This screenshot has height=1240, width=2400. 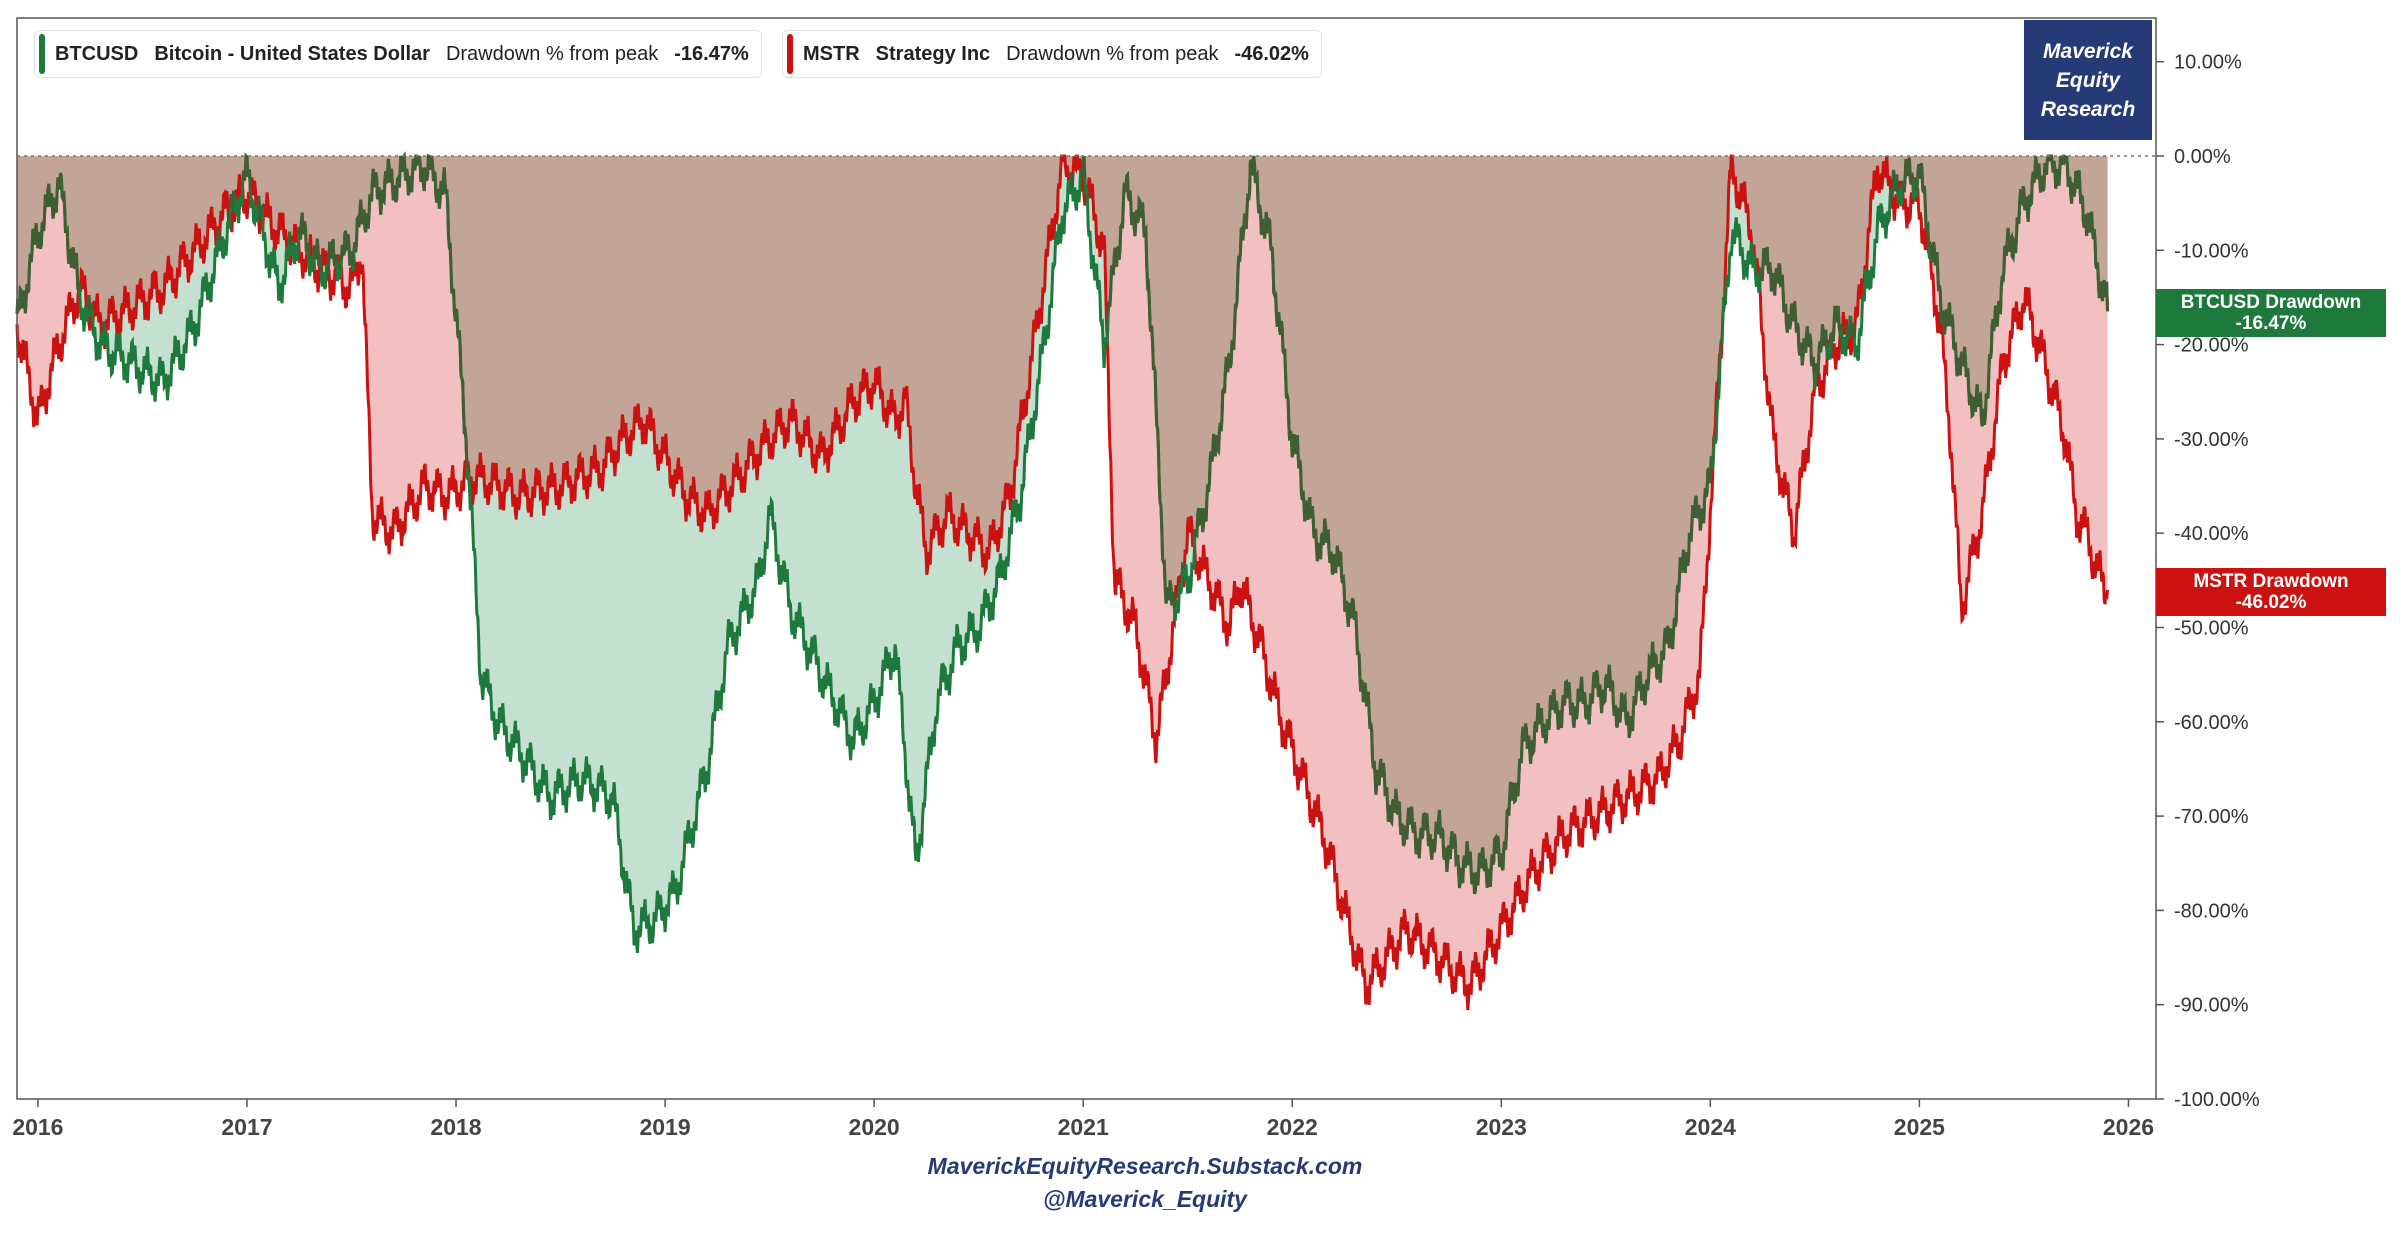 What do you see at coordinates (1145, 1166) in the screenshot?
I see `footer-site: MaverickEquityResearch.Substack.com` at bounding box center [1145, 1166].